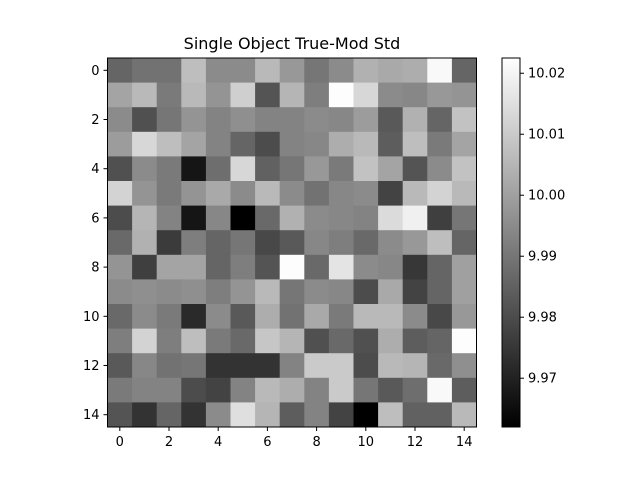 Image resolution: width=640 pixels, height=484 pixels. Describe the element at coordinates (542, 379) in the screenshot. I see `colorbar-tick-label: 9.97` at that location.